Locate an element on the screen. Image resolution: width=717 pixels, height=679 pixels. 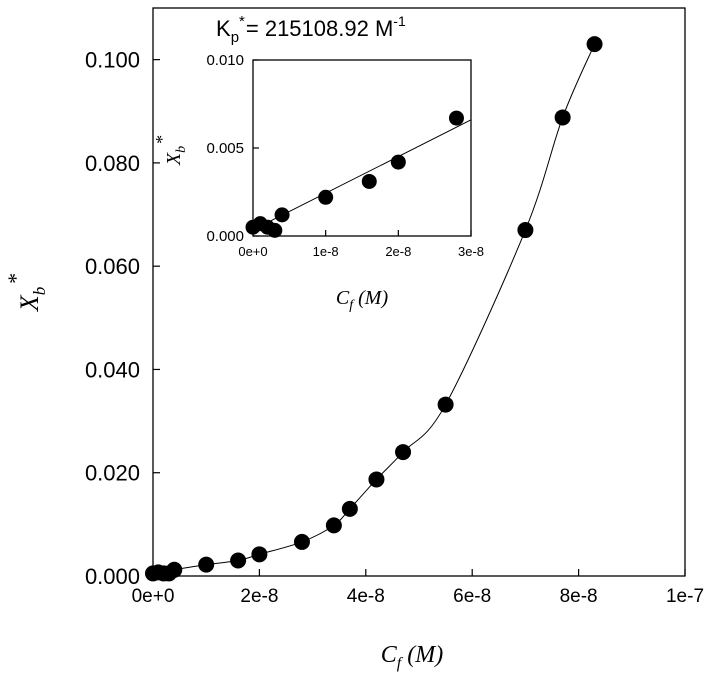
main-xlabel-sub: f is located at coordinates (400, 663).